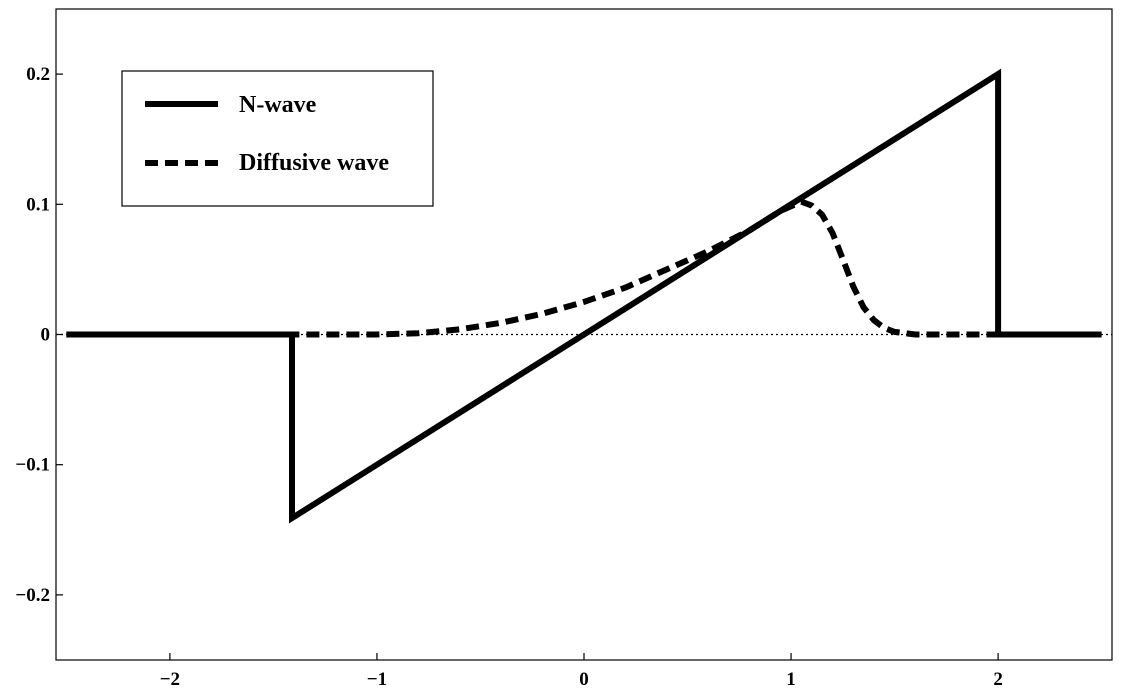 The height and width of the screenshot is (691, 1126). Describe the element at coordinates (46, 335) in the screenshot. I see `y-tick-label: 0` at that location.